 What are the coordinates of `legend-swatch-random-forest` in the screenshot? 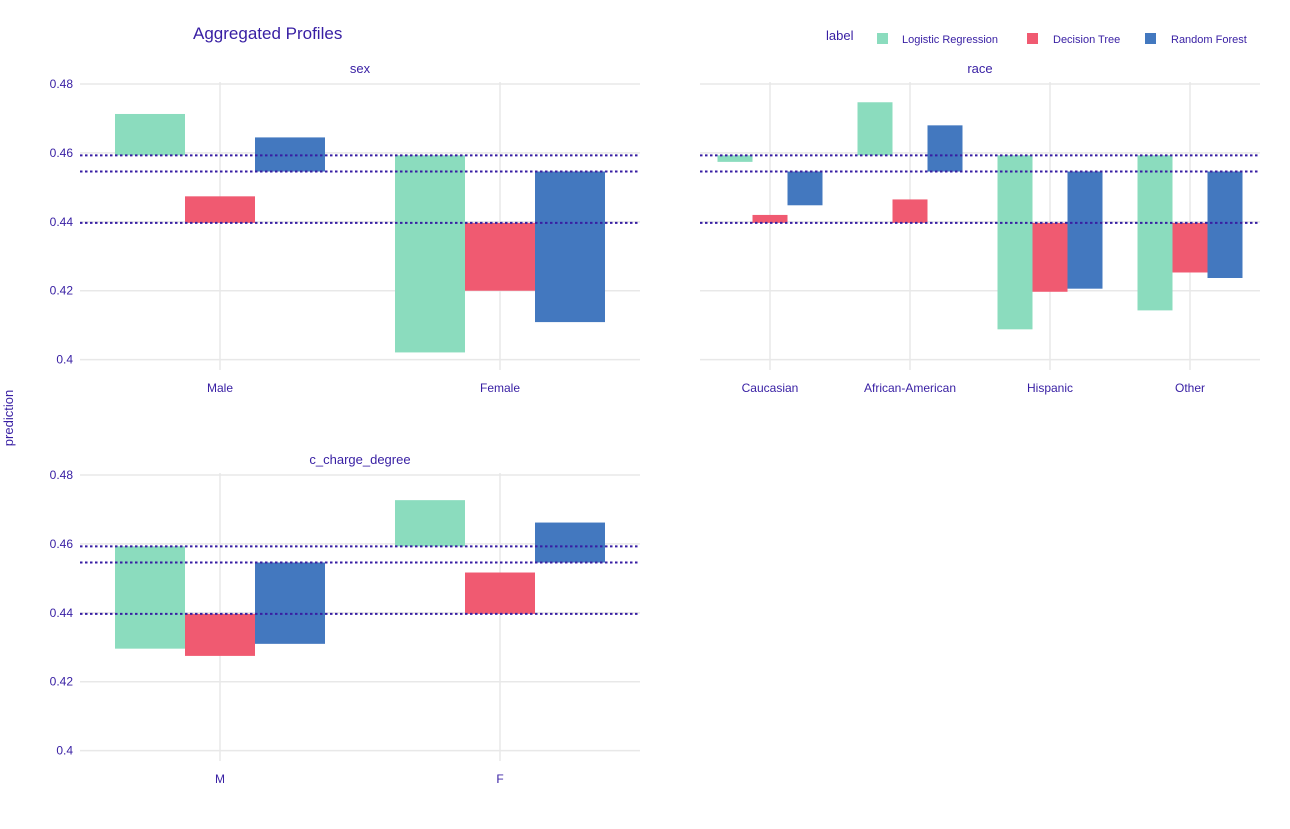 It's located at (1150, 38).